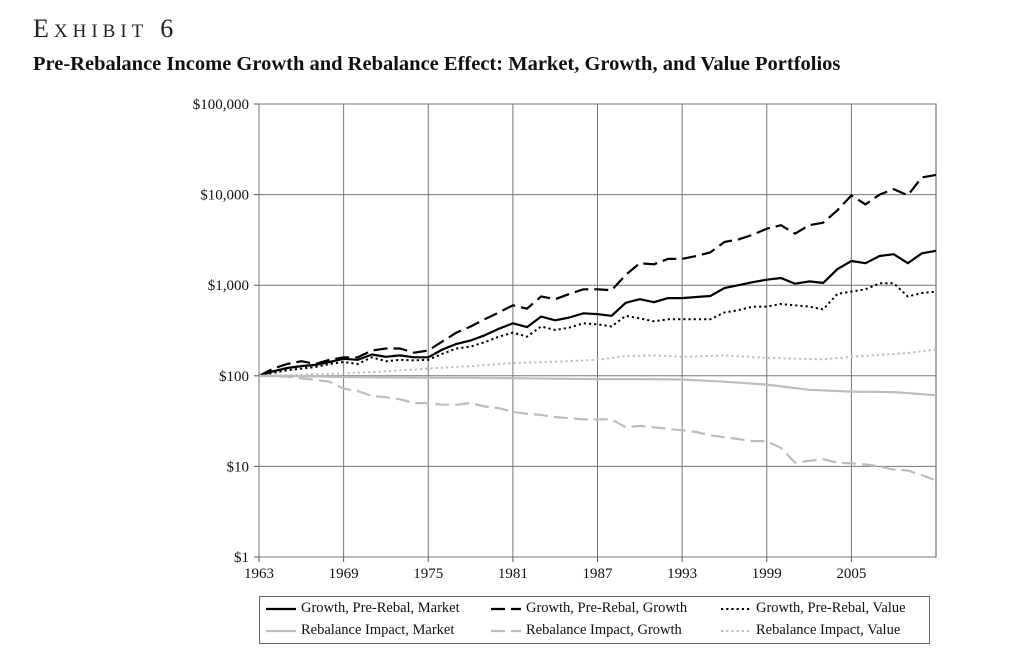 This screenshot has width=1013, height=661. What do you see at coordinates (378, 630) in the screenshot?
I see `legend-label: Rebalance Impact, Market` at bounding box center [378, 630].